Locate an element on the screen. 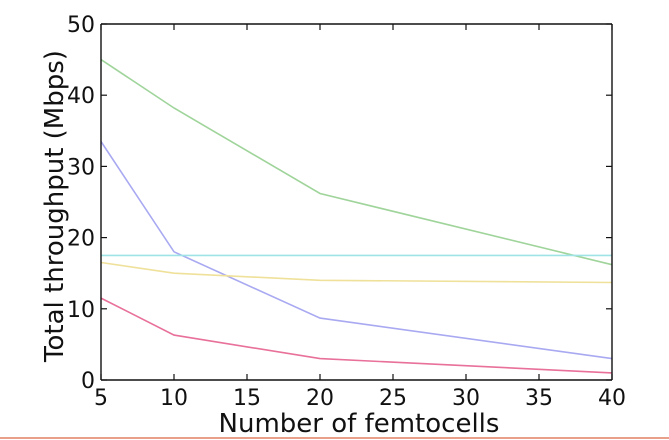 The width and height of the screenshot is (669, 440). y-axis-title: Total throughput (Mbps) is located at coordinates (55, 206).